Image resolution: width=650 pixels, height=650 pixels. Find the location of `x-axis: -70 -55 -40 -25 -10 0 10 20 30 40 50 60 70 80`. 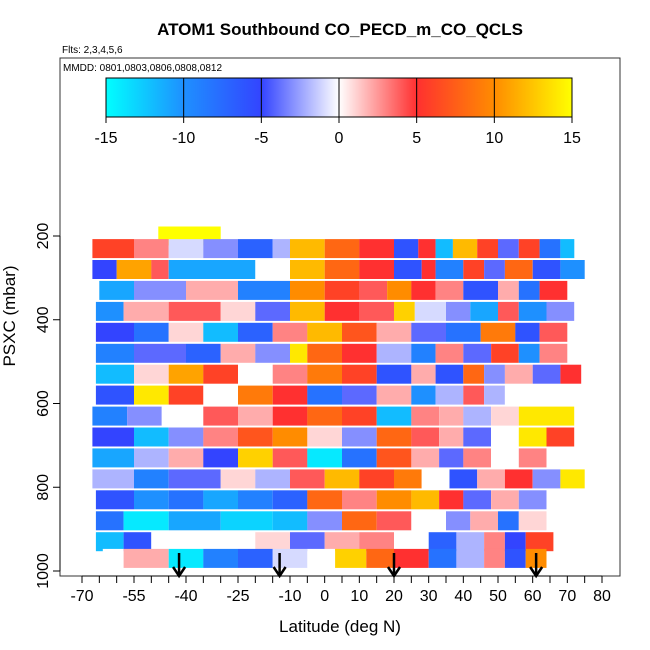

x-axis: -70 -55 -40 -25 -10 0 10 20 30 40 50 60 70 80 is located at coordinates (340, 590).